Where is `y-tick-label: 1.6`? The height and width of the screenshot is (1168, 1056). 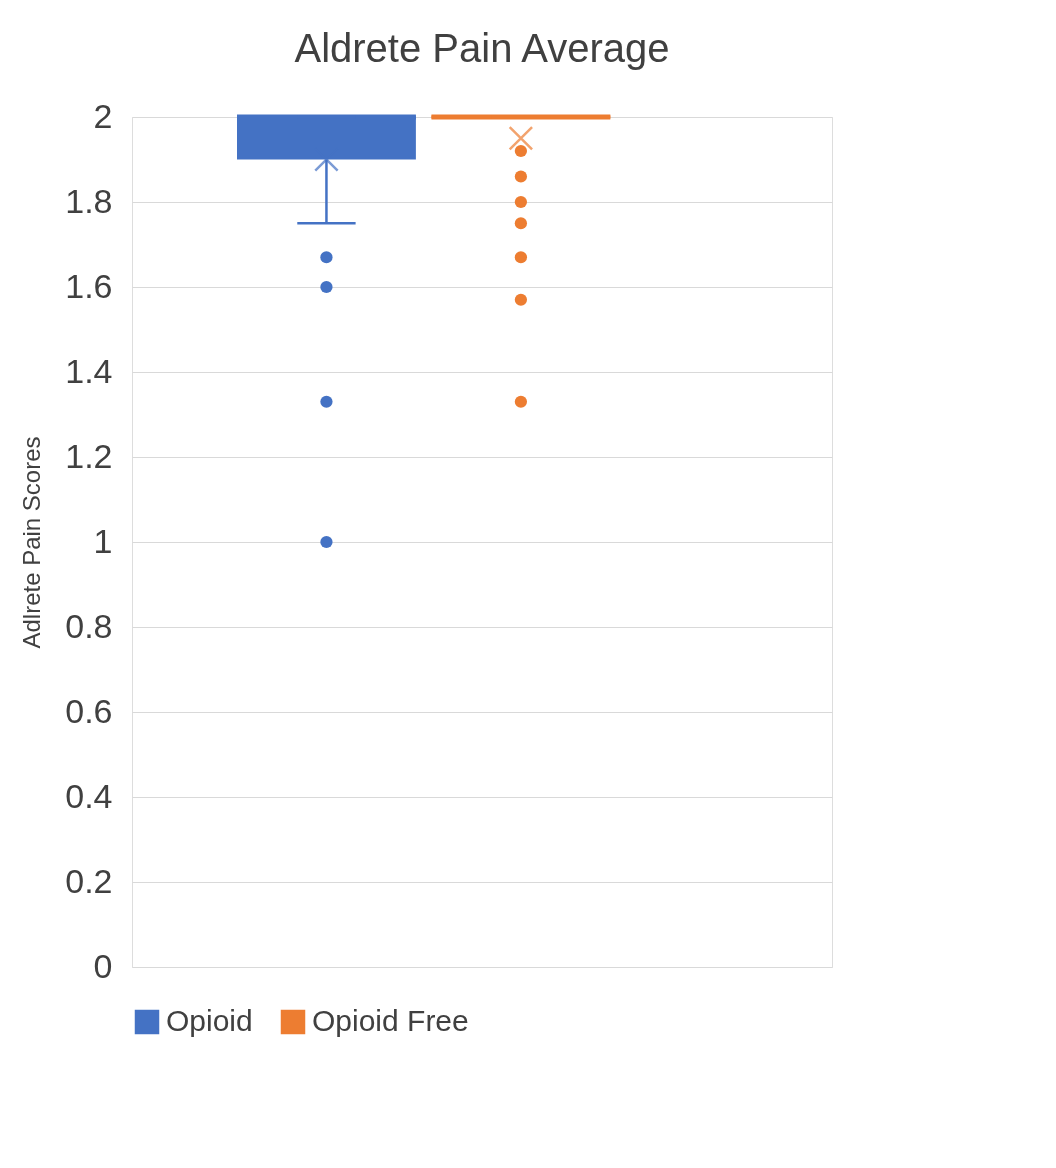 y-tick-label: 1.6 is located at coordinates (89, 285).